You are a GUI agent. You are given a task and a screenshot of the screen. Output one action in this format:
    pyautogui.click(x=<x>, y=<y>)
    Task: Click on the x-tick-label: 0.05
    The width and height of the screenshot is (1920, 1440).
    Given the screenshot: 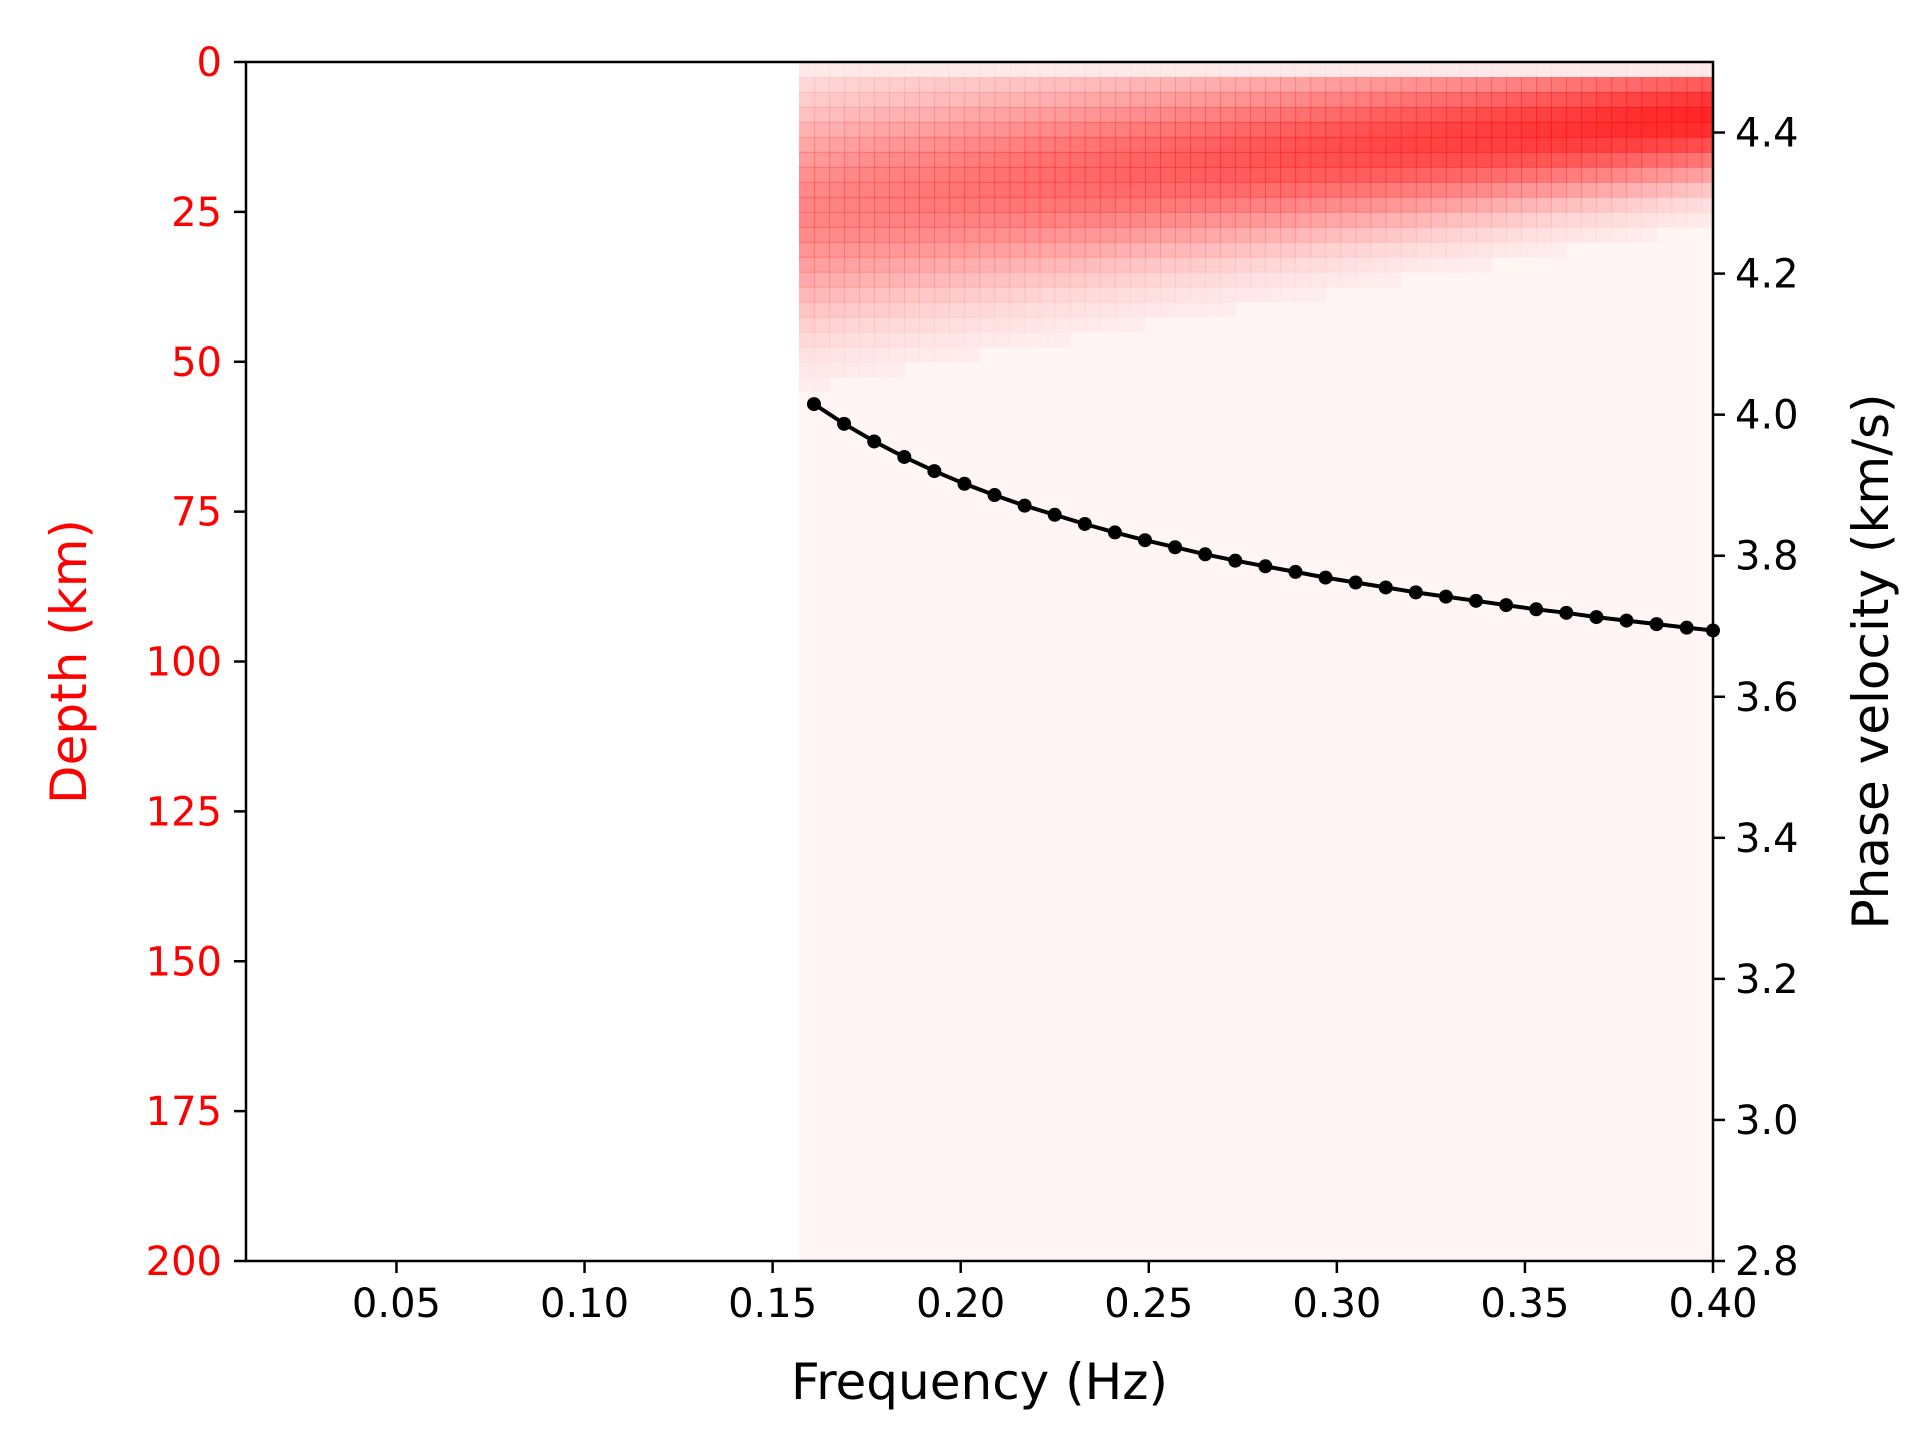 What is the action you would take?
    pyautogui.click(x=396, y=1304)
    